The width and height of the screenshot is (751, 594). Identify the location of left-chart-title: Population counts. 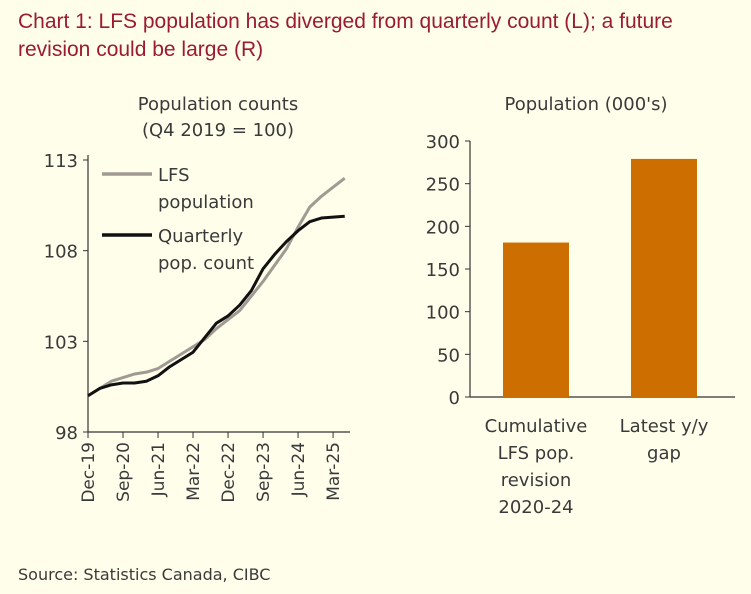
(218, 104).